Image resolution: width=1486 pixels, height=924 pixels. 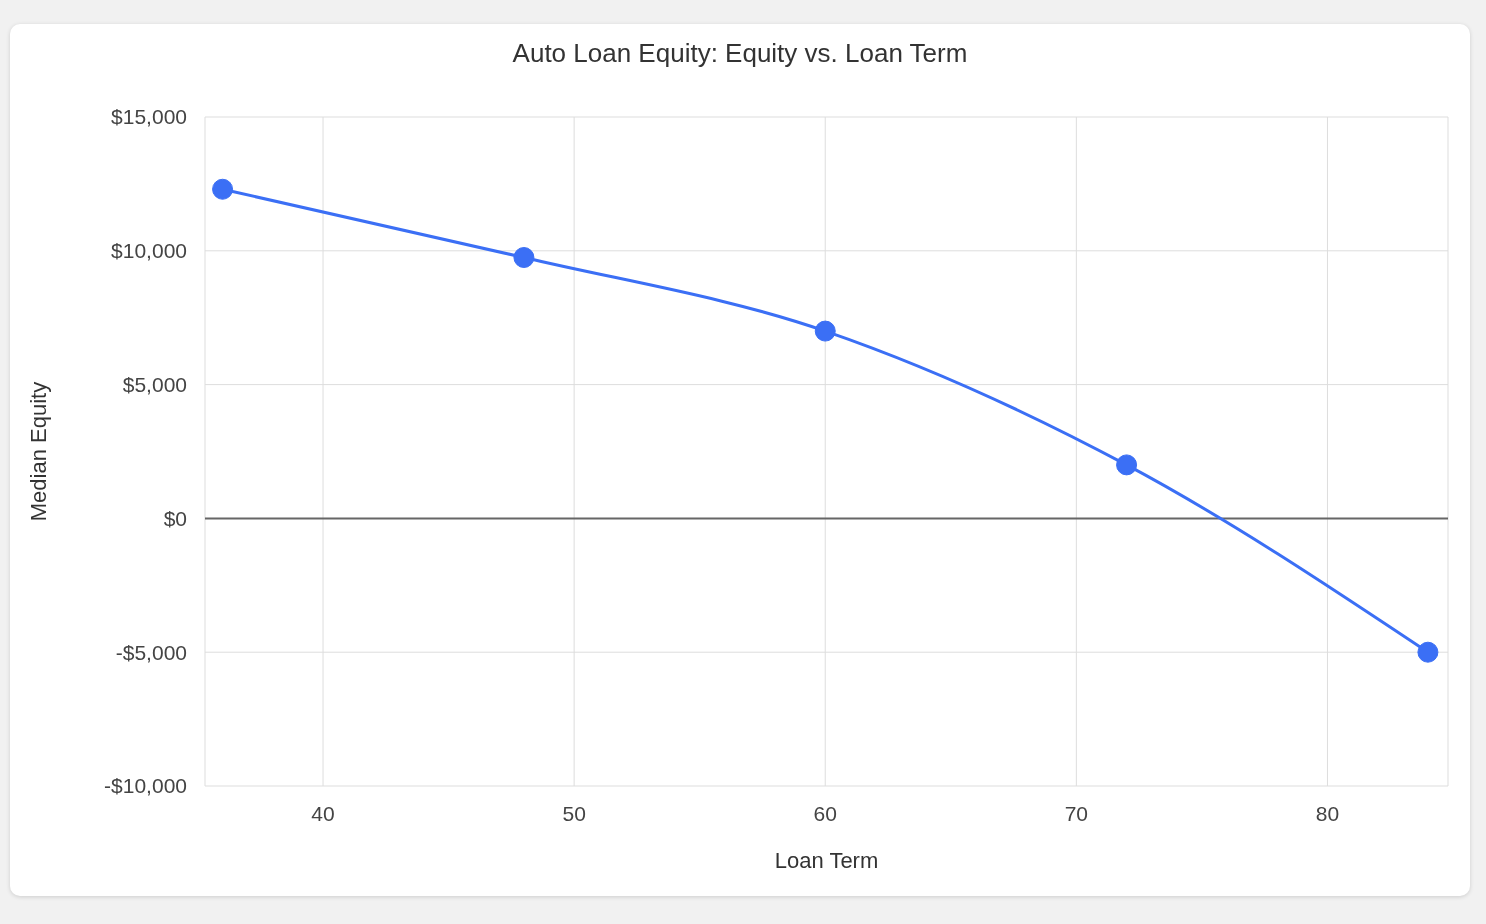 I want to click on x-tick-label: 50, so click(x=574, y=813).